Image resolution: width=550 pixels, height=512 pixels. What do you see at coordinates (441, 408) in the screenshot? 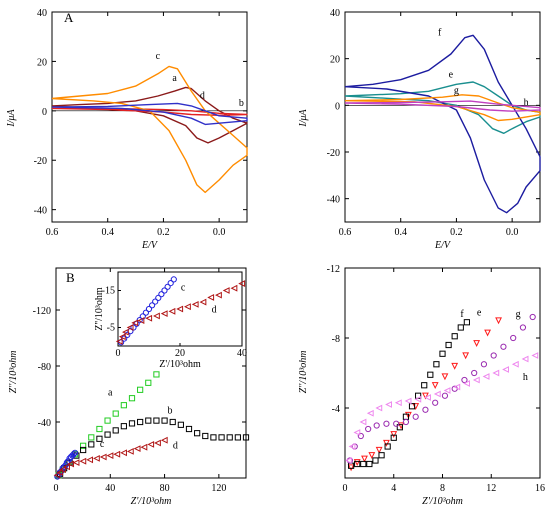
I see `panel-eis2-series-h` at bounding box center [441, 408].